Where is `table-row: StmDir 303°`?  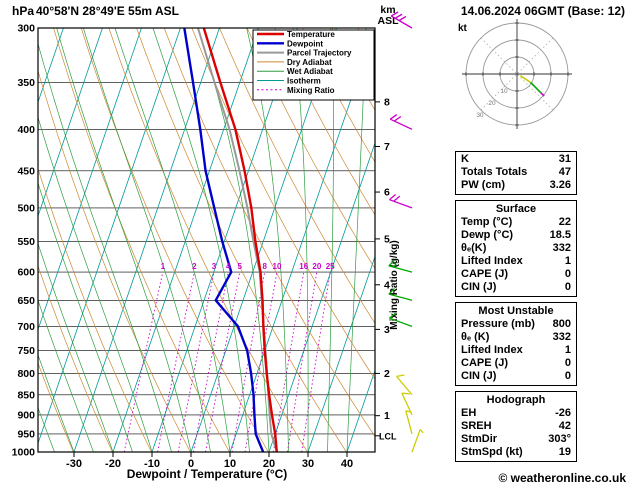
table-row: StmDir 303° is located at coordinates (516, 439).